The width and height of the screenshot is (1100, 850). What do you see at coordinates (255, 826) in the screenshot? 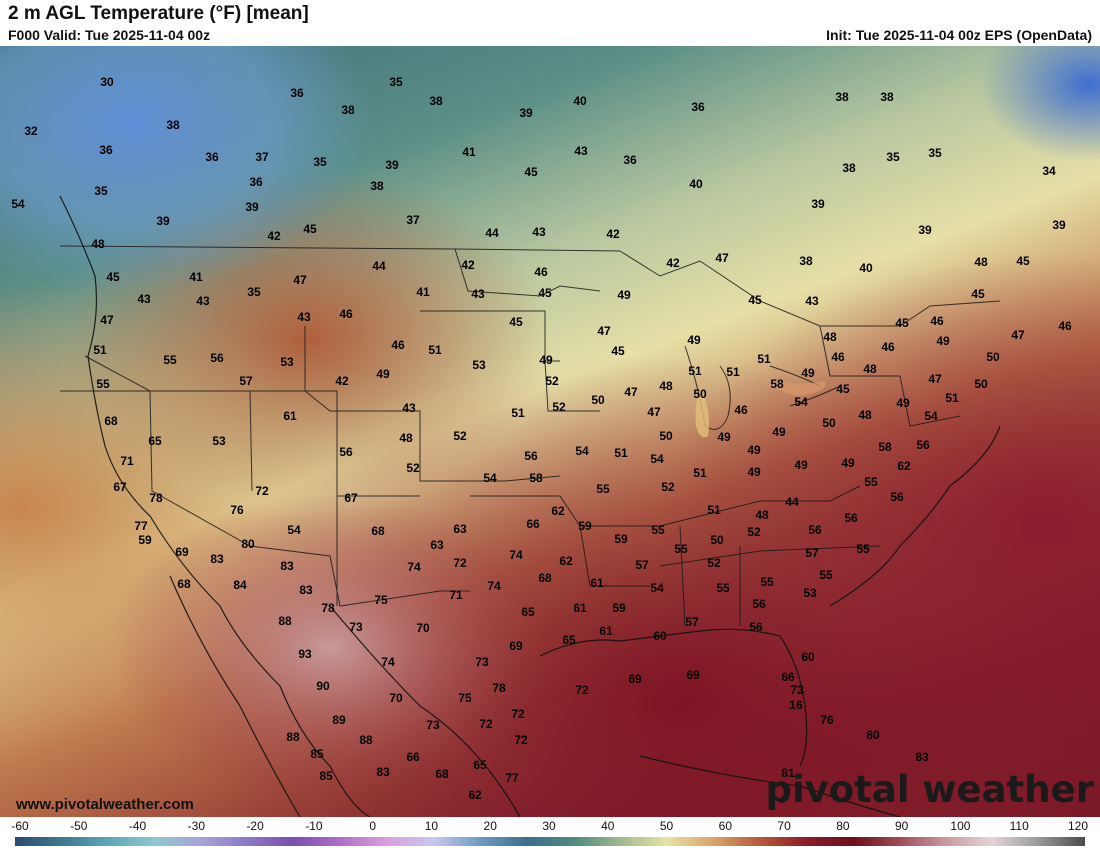
I see `colorbar-tick: -20` at bounding box center [255, 826].